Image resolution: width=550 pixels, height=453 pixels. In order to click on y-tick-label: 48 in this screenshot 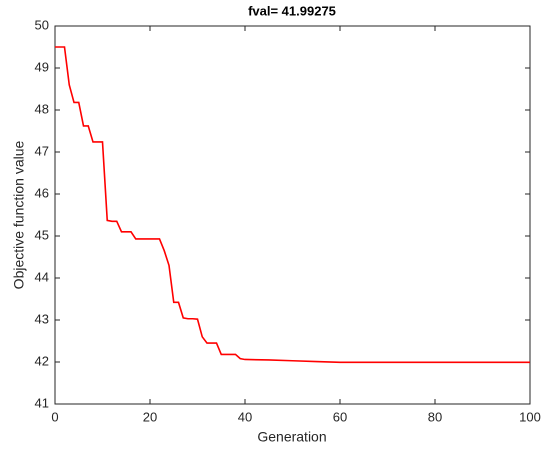, I will do `click(42, 108)`.